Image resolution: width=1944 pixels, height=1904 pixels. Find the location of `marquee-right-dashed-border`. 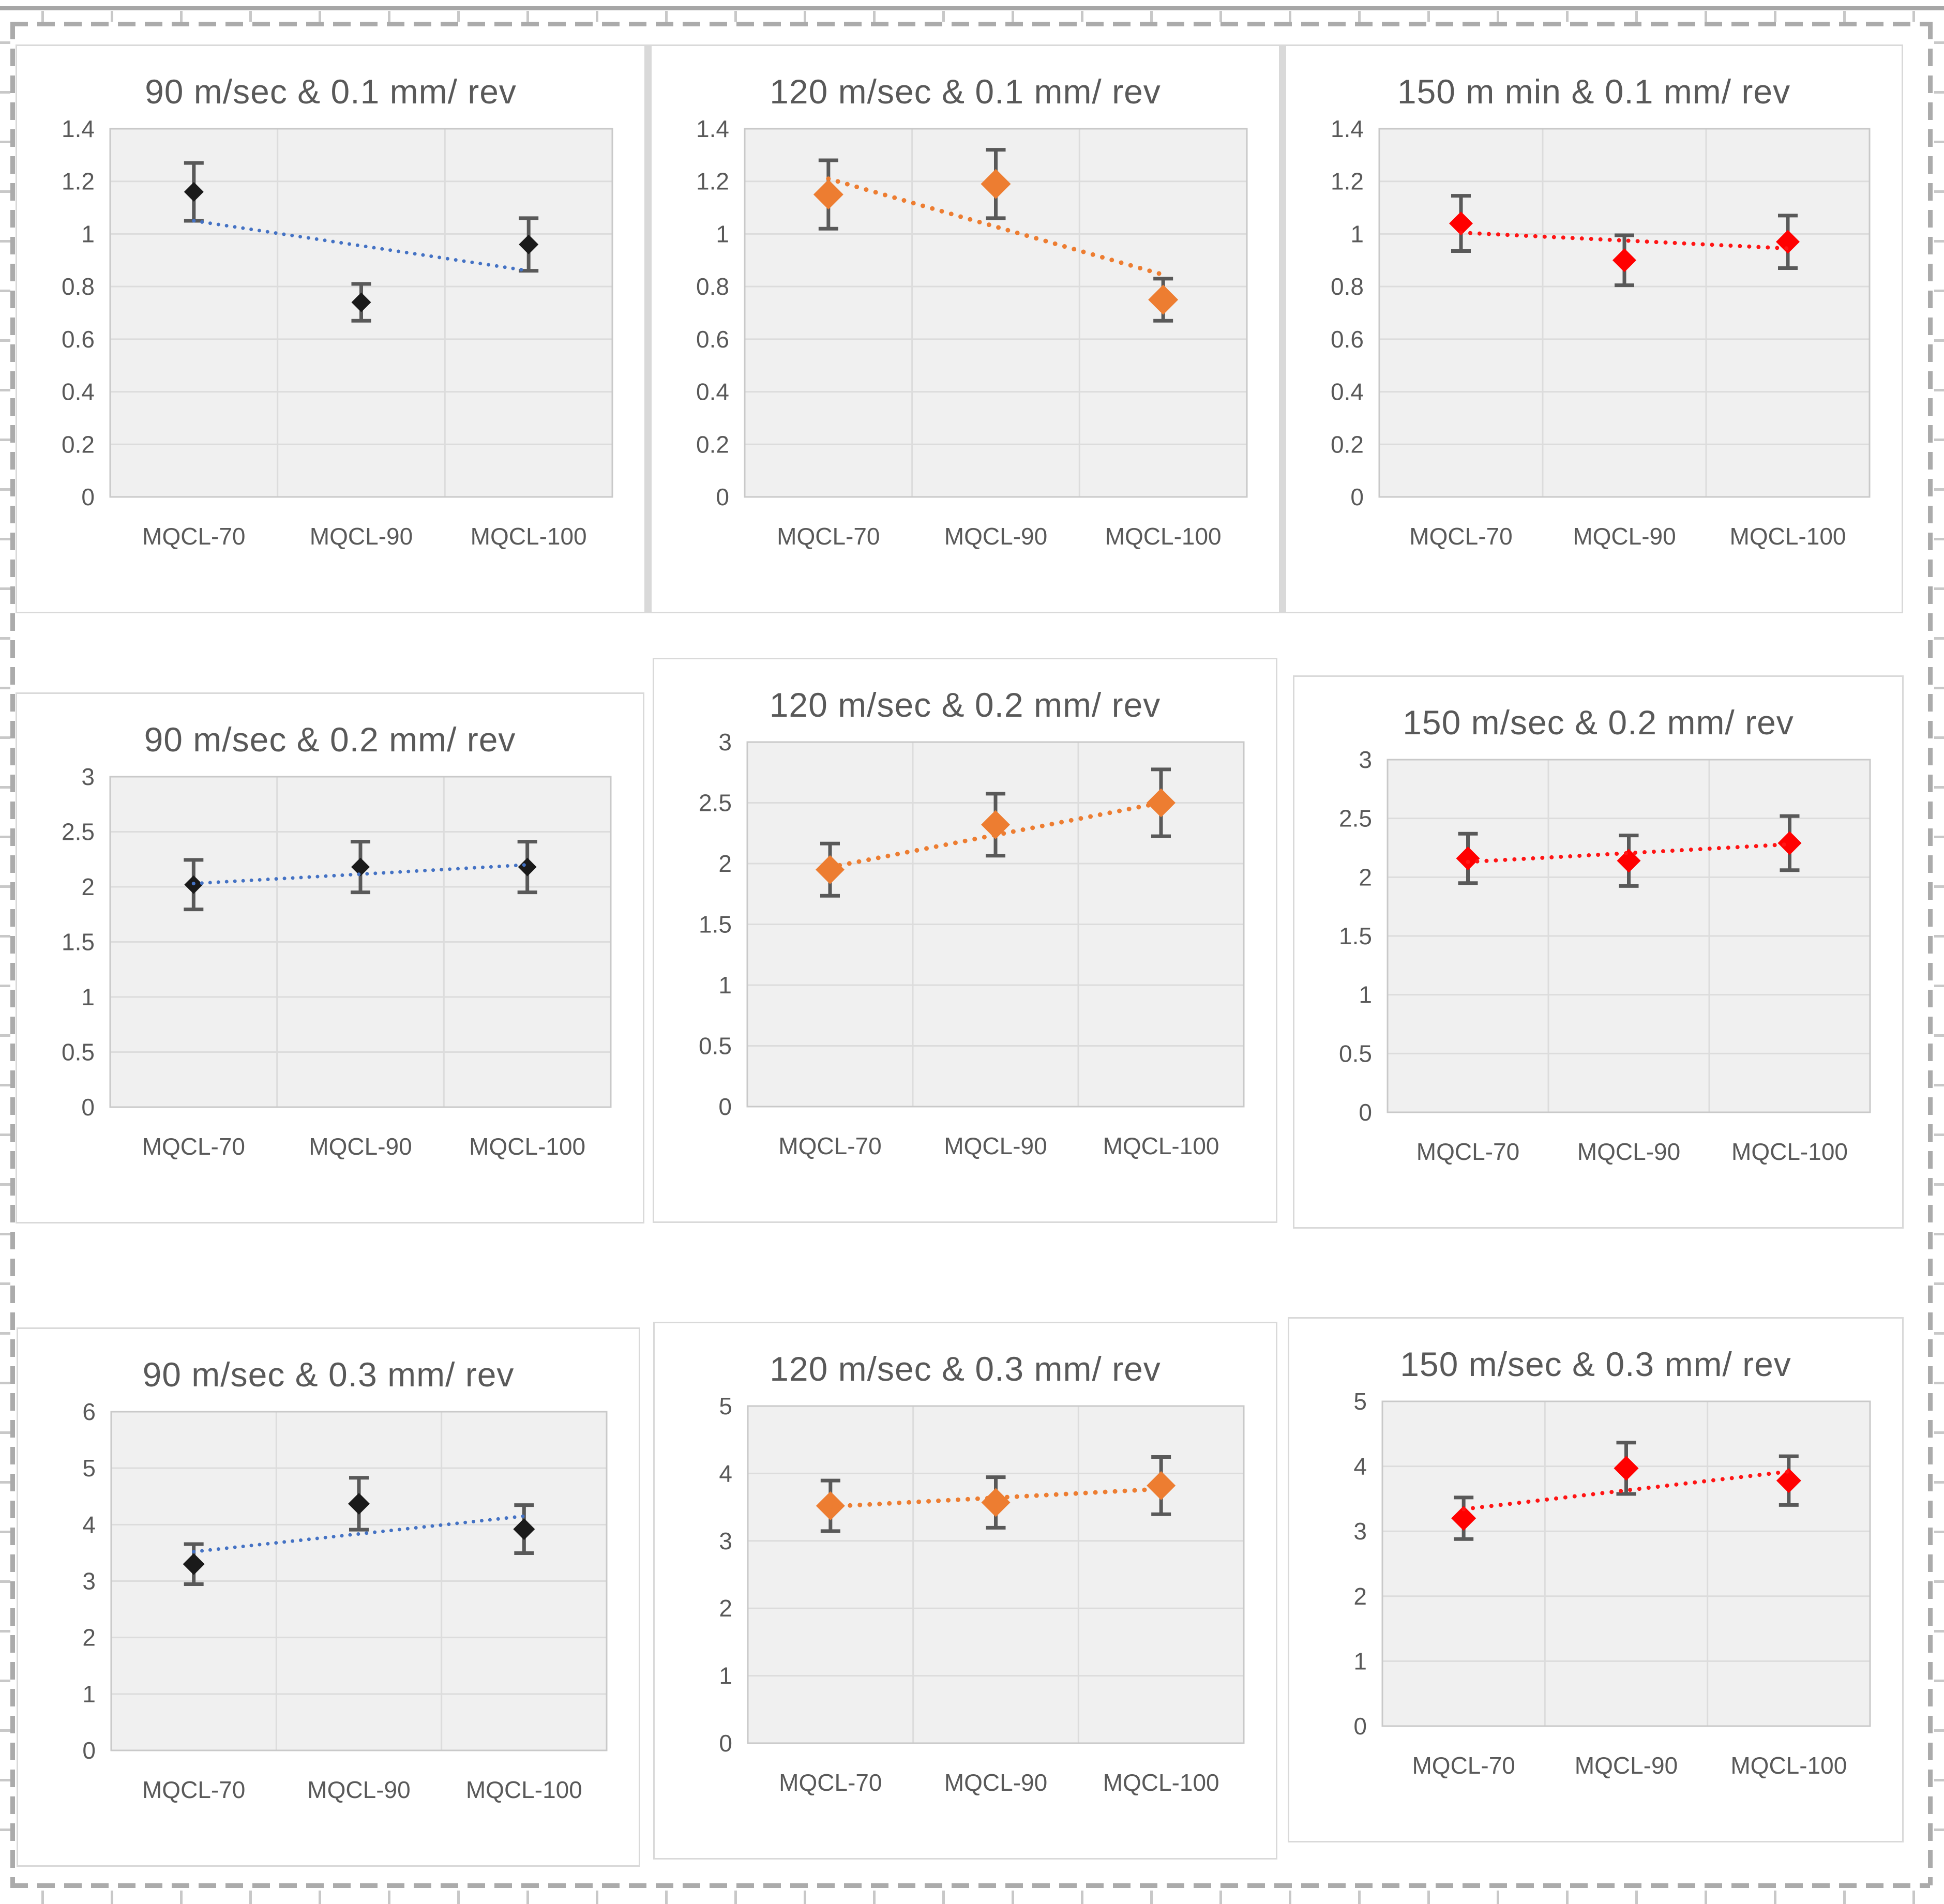

marquee-right-dashed-border is located at coordinates (1931, 953).